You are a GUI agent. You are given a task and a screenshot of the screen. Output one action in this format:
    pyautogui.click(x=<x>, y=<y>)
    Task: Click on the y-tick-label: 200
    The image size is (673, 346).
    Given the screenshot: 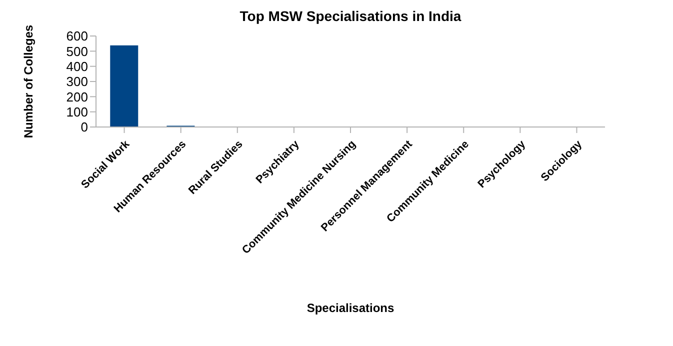 What is the action you would take?
    pyautogui.click(x=77, y=96)
    